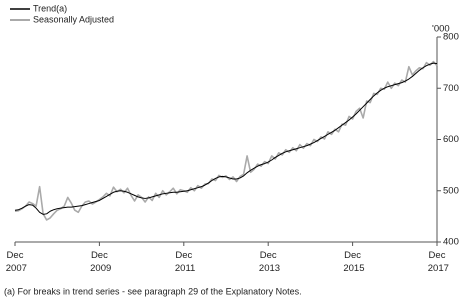 This screenshot has height=302, width=472. Describe the element at coordinates (353, 262) in the screenshot. I see `x-tick-label: Dec 2015` at that location.